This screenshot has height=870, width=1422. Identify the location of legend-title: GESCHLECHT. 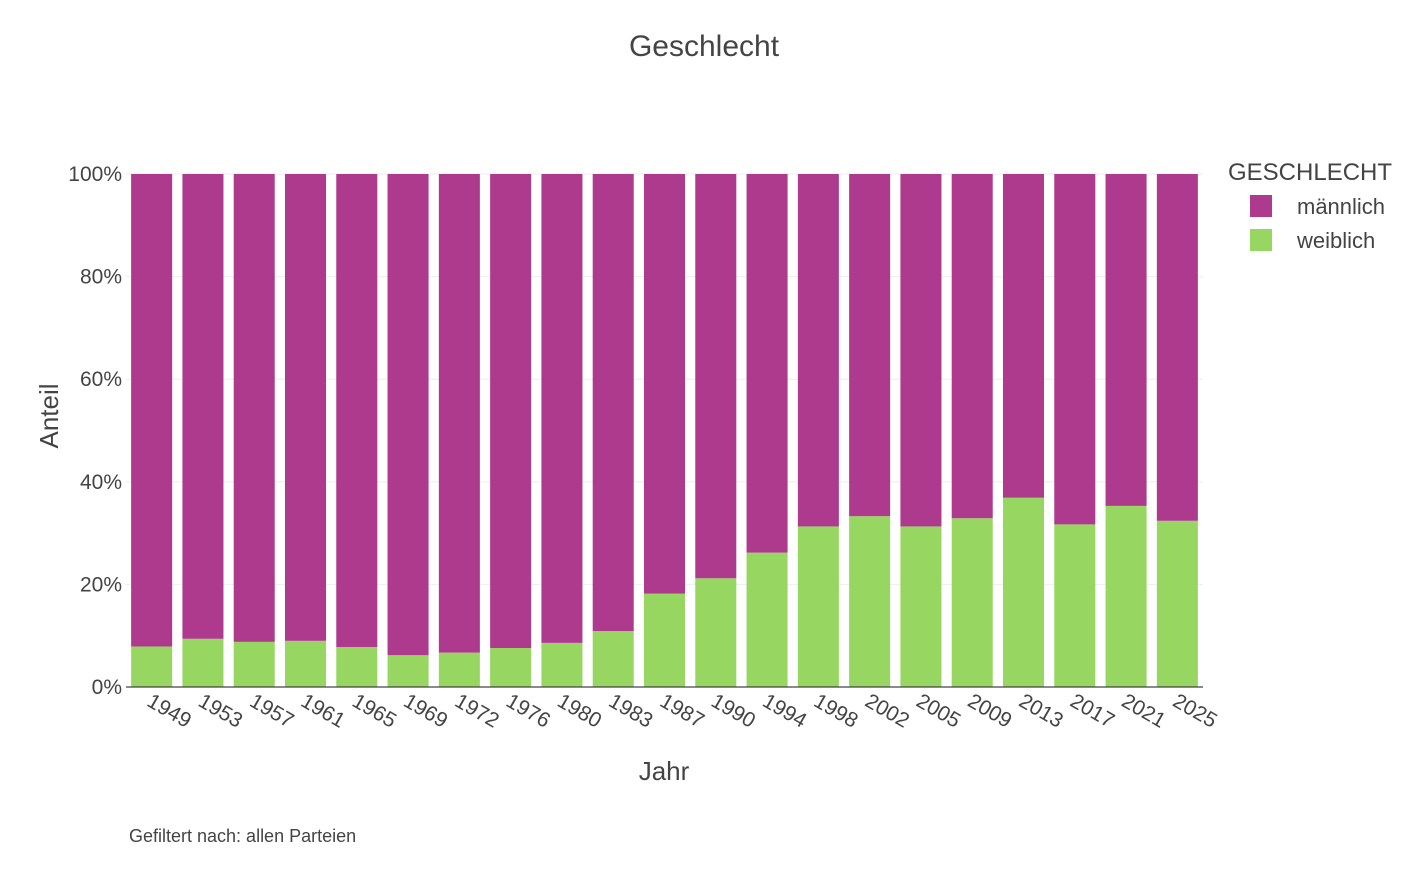
(1310, 172).